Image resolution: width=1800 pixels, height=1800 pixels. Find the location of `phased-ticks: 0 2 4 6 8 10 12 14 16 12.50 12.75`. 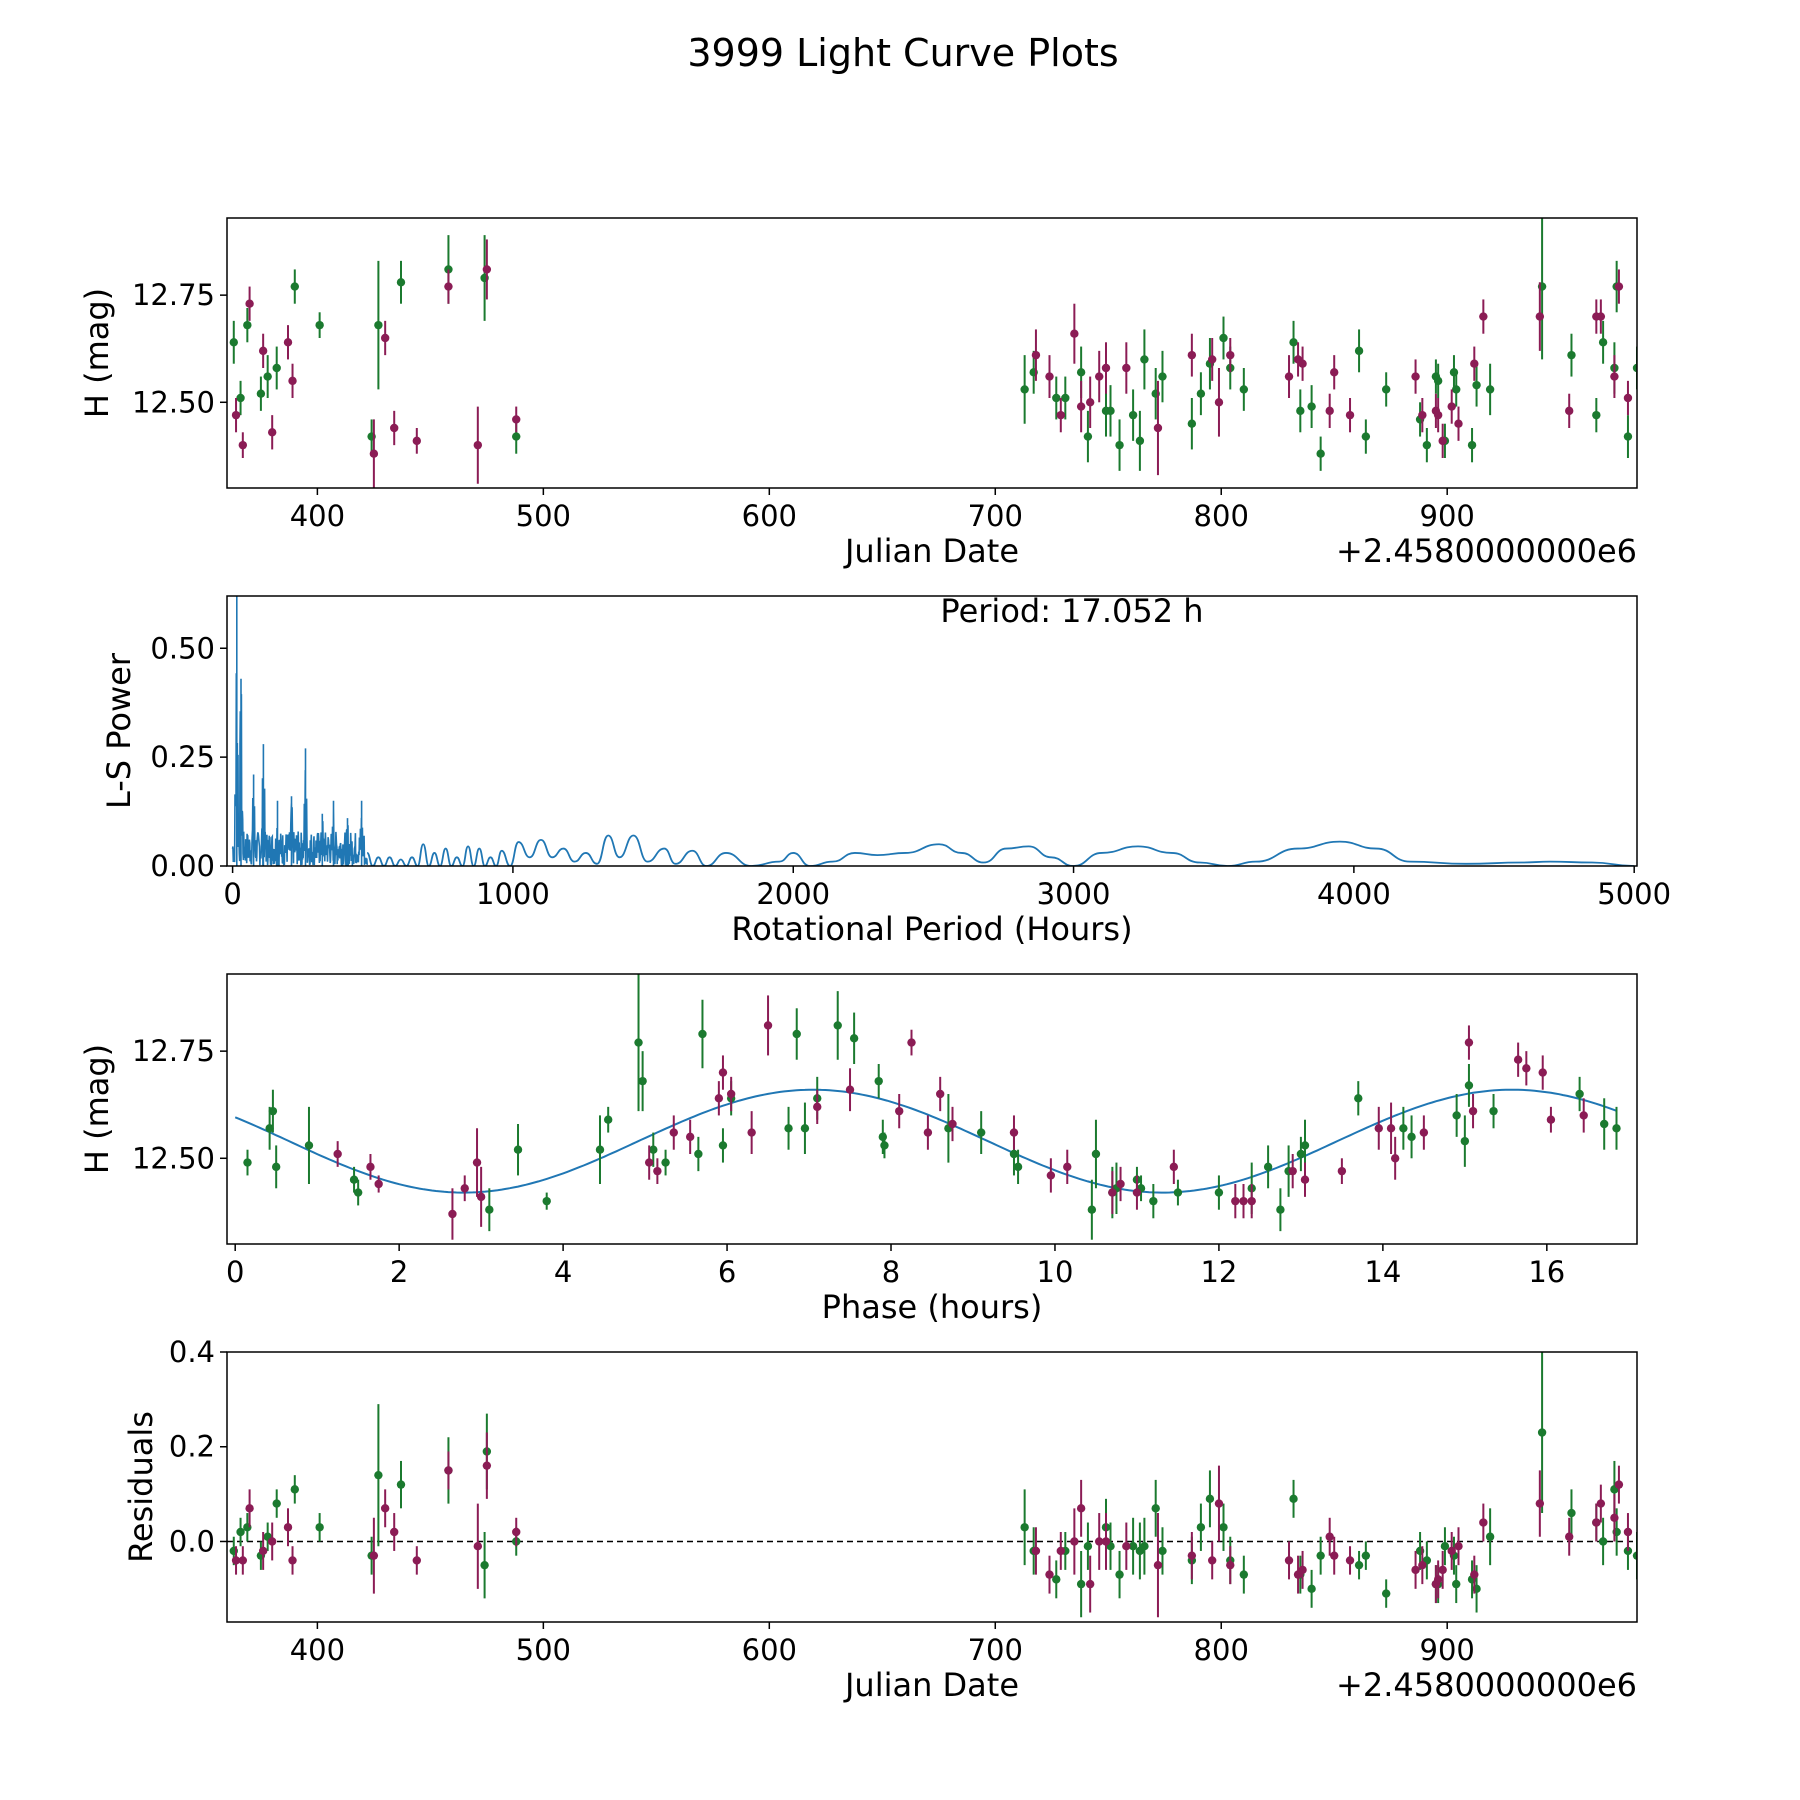

phased-ticks: 0 2 4 6 8 10 12 14 16 12.50 12.75 is located at coordinates (848, 1161).